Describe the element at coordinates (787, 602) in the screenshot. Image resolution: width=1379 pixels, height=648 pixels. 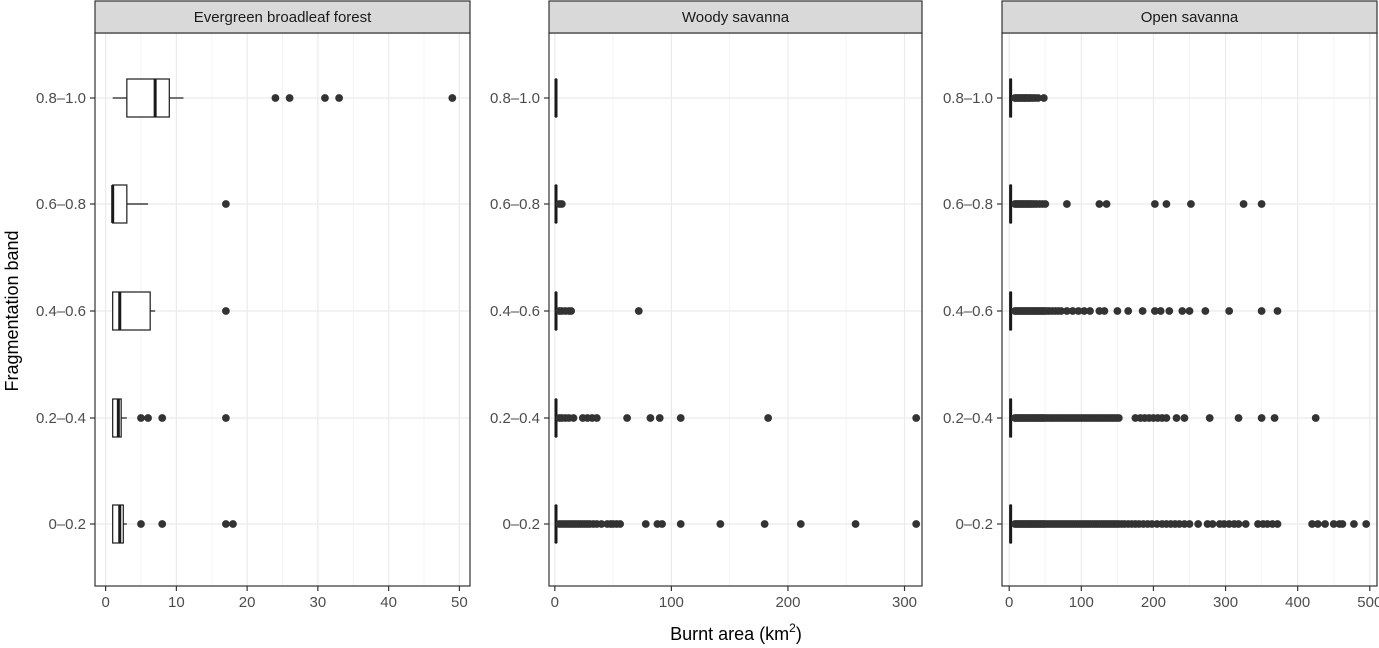
I see `x-tick-label: 200` at that location.